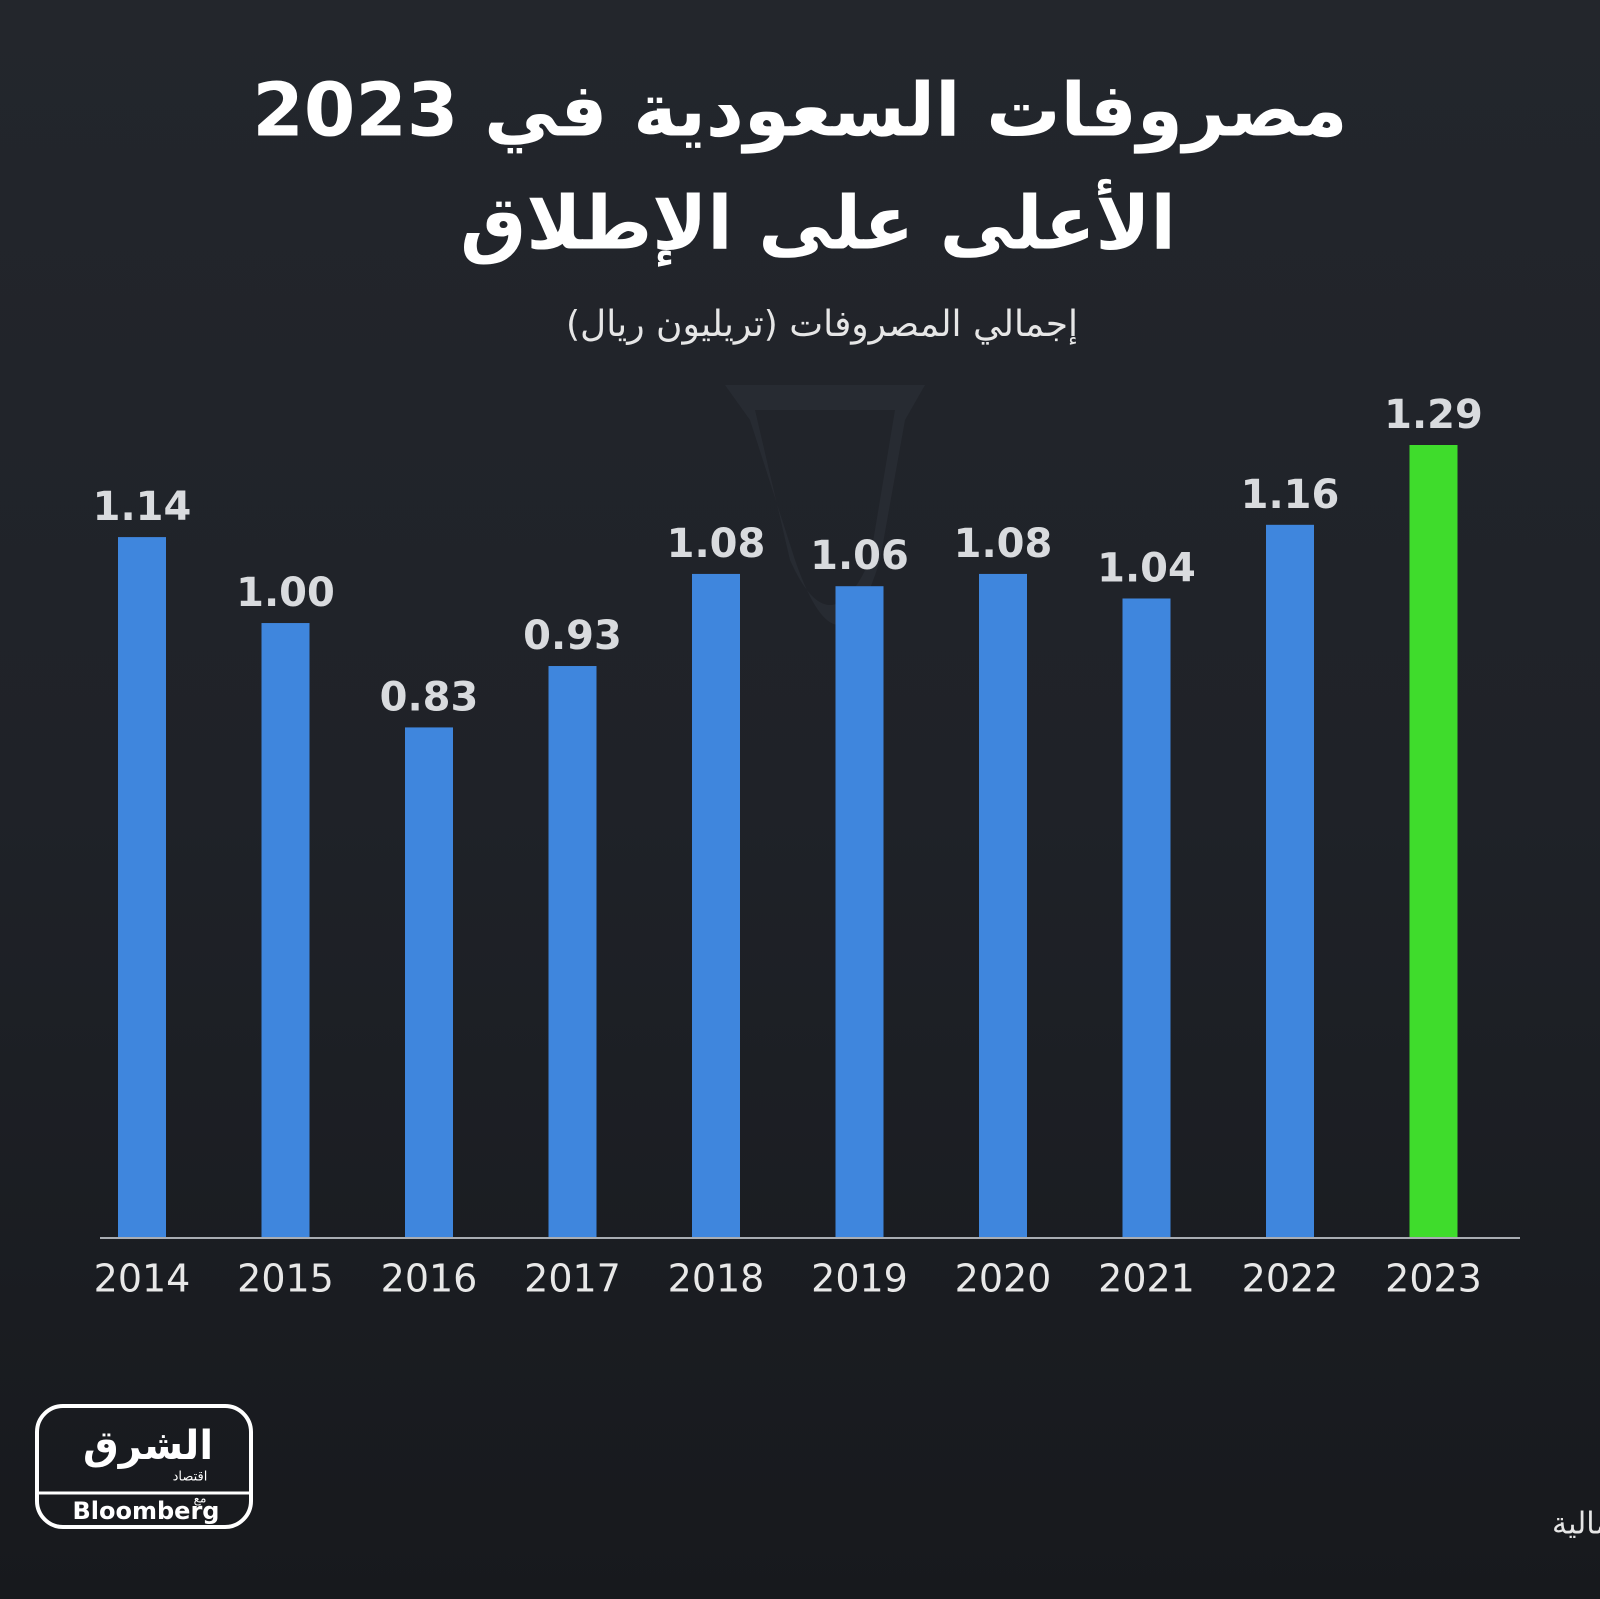 The width and height of the screenshot is (1600, 1599). I want to click on x-tick-label: 2015, so click(285, 1279).